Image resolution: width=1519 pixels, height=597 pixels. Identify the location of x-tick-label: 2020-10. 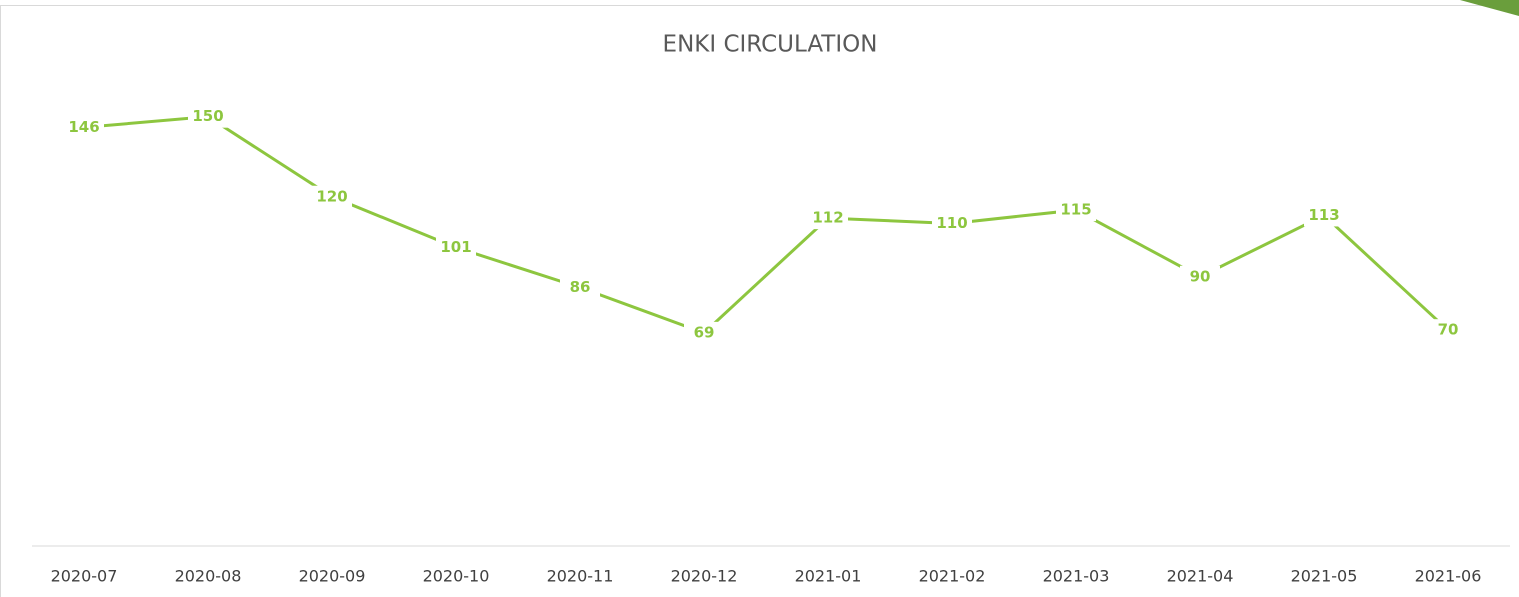
(456, 576).